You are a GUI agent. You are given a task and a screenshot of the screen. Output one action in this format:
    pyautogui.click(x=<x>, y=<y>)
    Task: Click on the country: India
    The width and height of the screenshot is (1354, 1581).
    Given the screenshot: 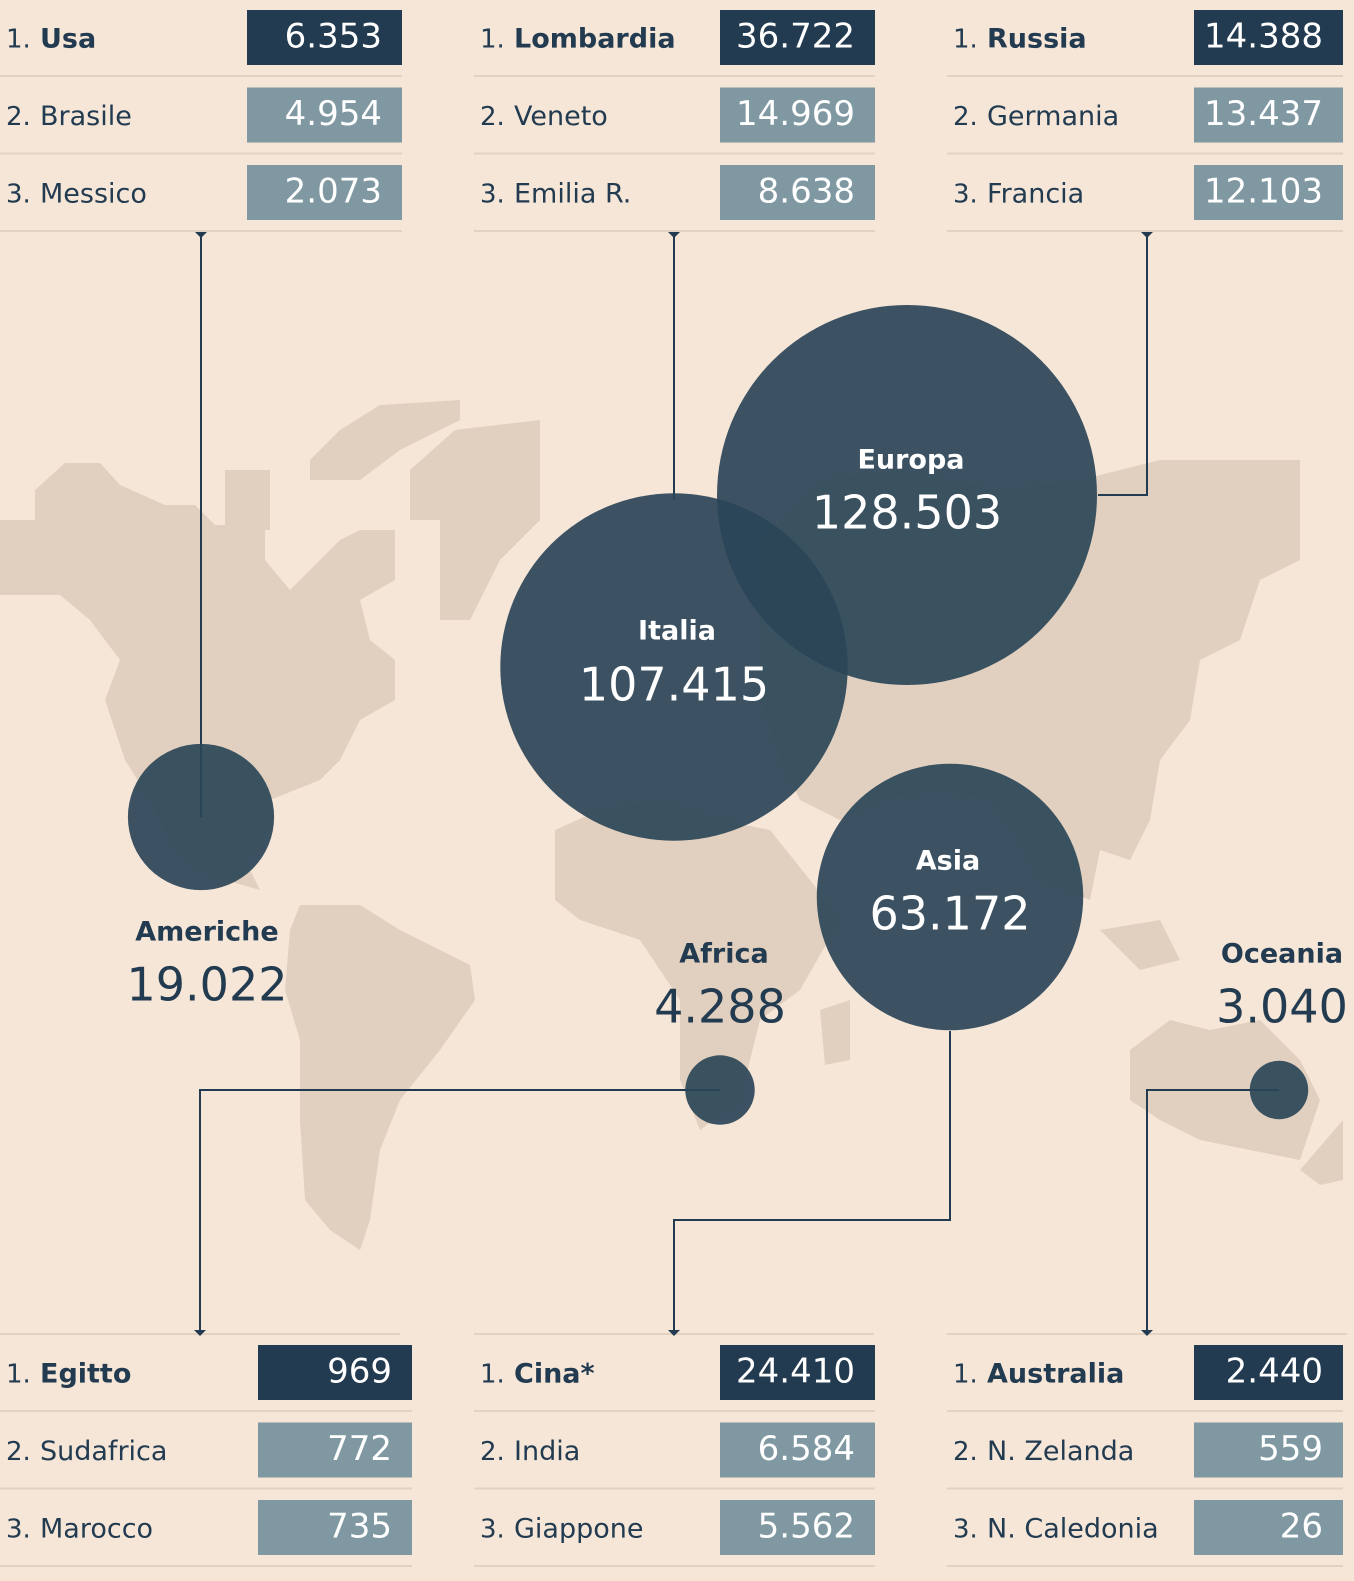 What is the action you would take?
    pyautogui.click(x=547, y=1451)
    